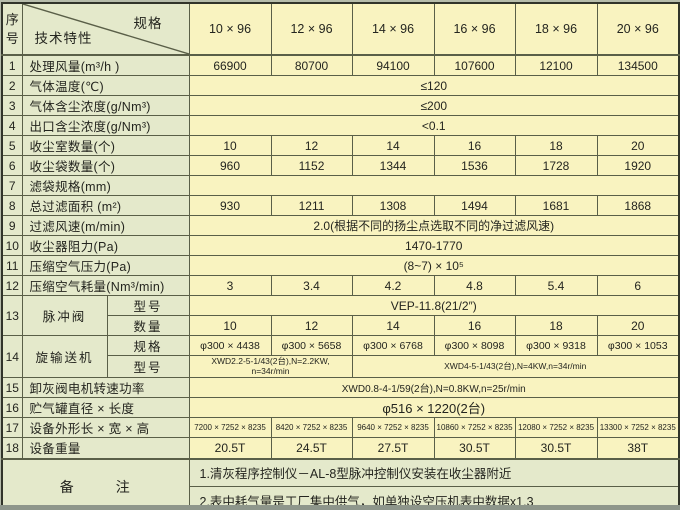 The image size is (680, 510). Describe the element at coordinates (12, 265) in the screenshot. I see `row-number: 11` at that location.